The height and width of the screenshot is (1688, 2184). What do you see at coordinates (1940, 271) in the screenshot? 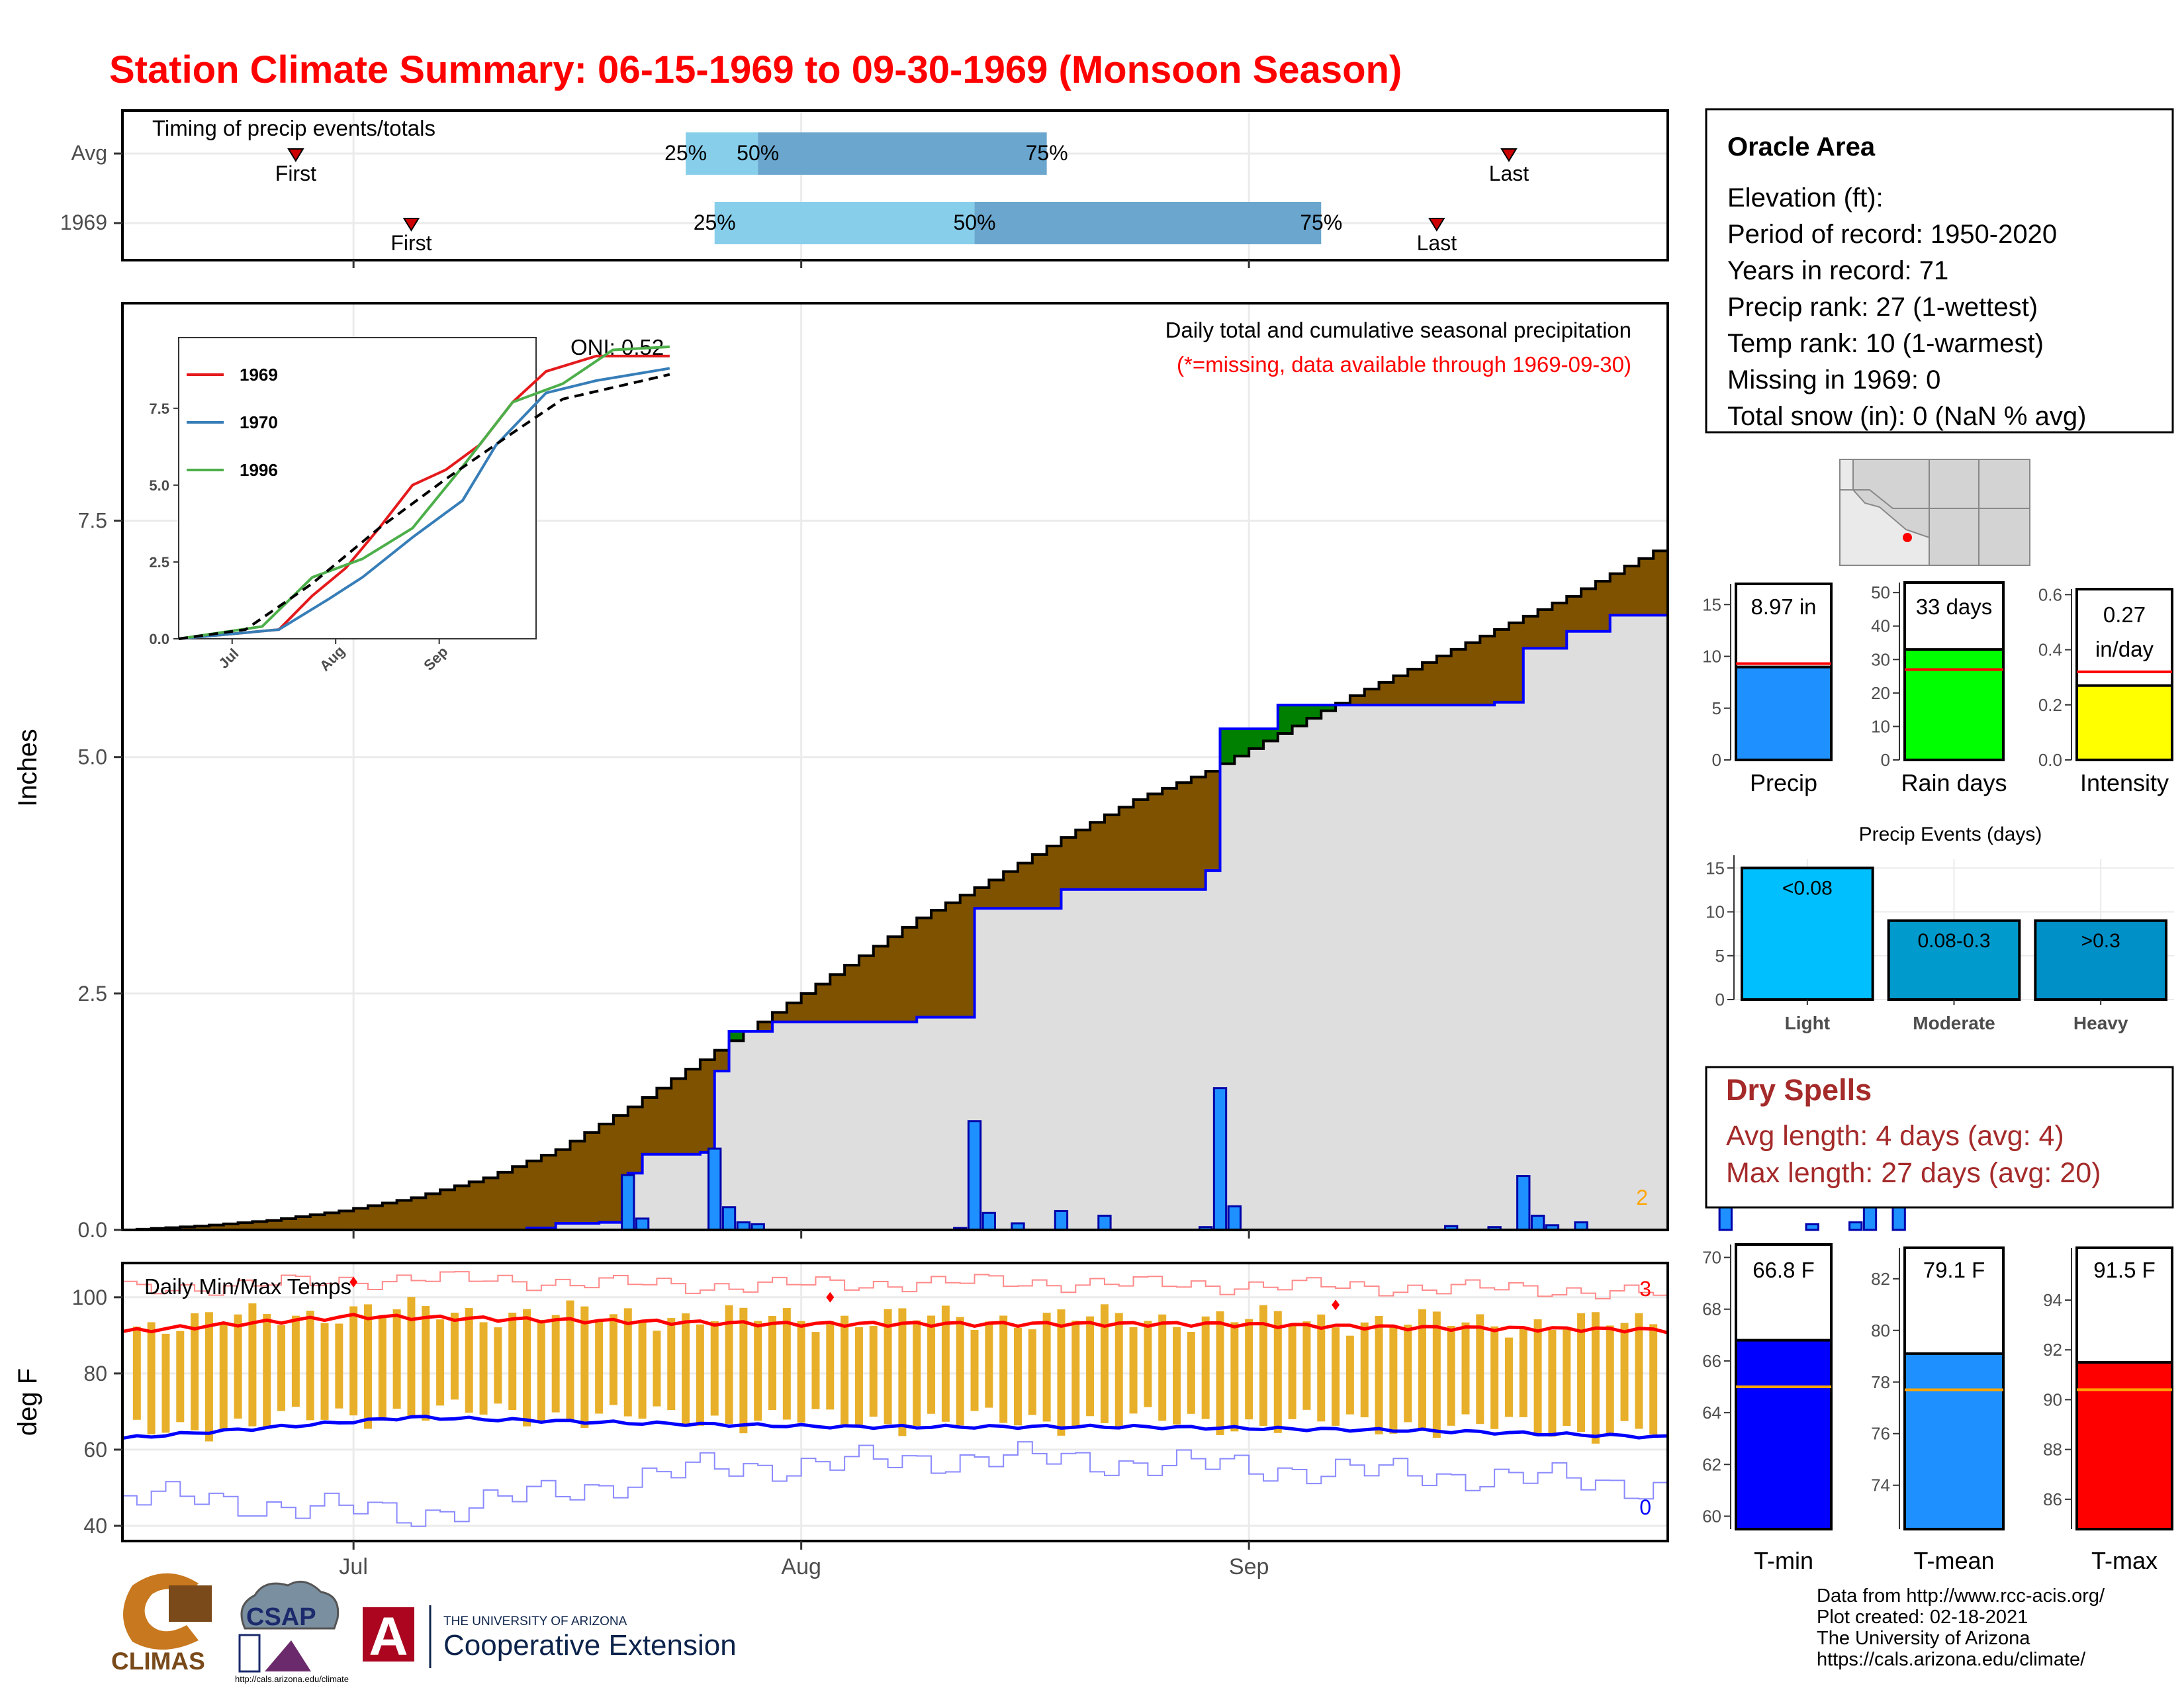
I see `info-box-frame` at bounding box center [1940, 271].